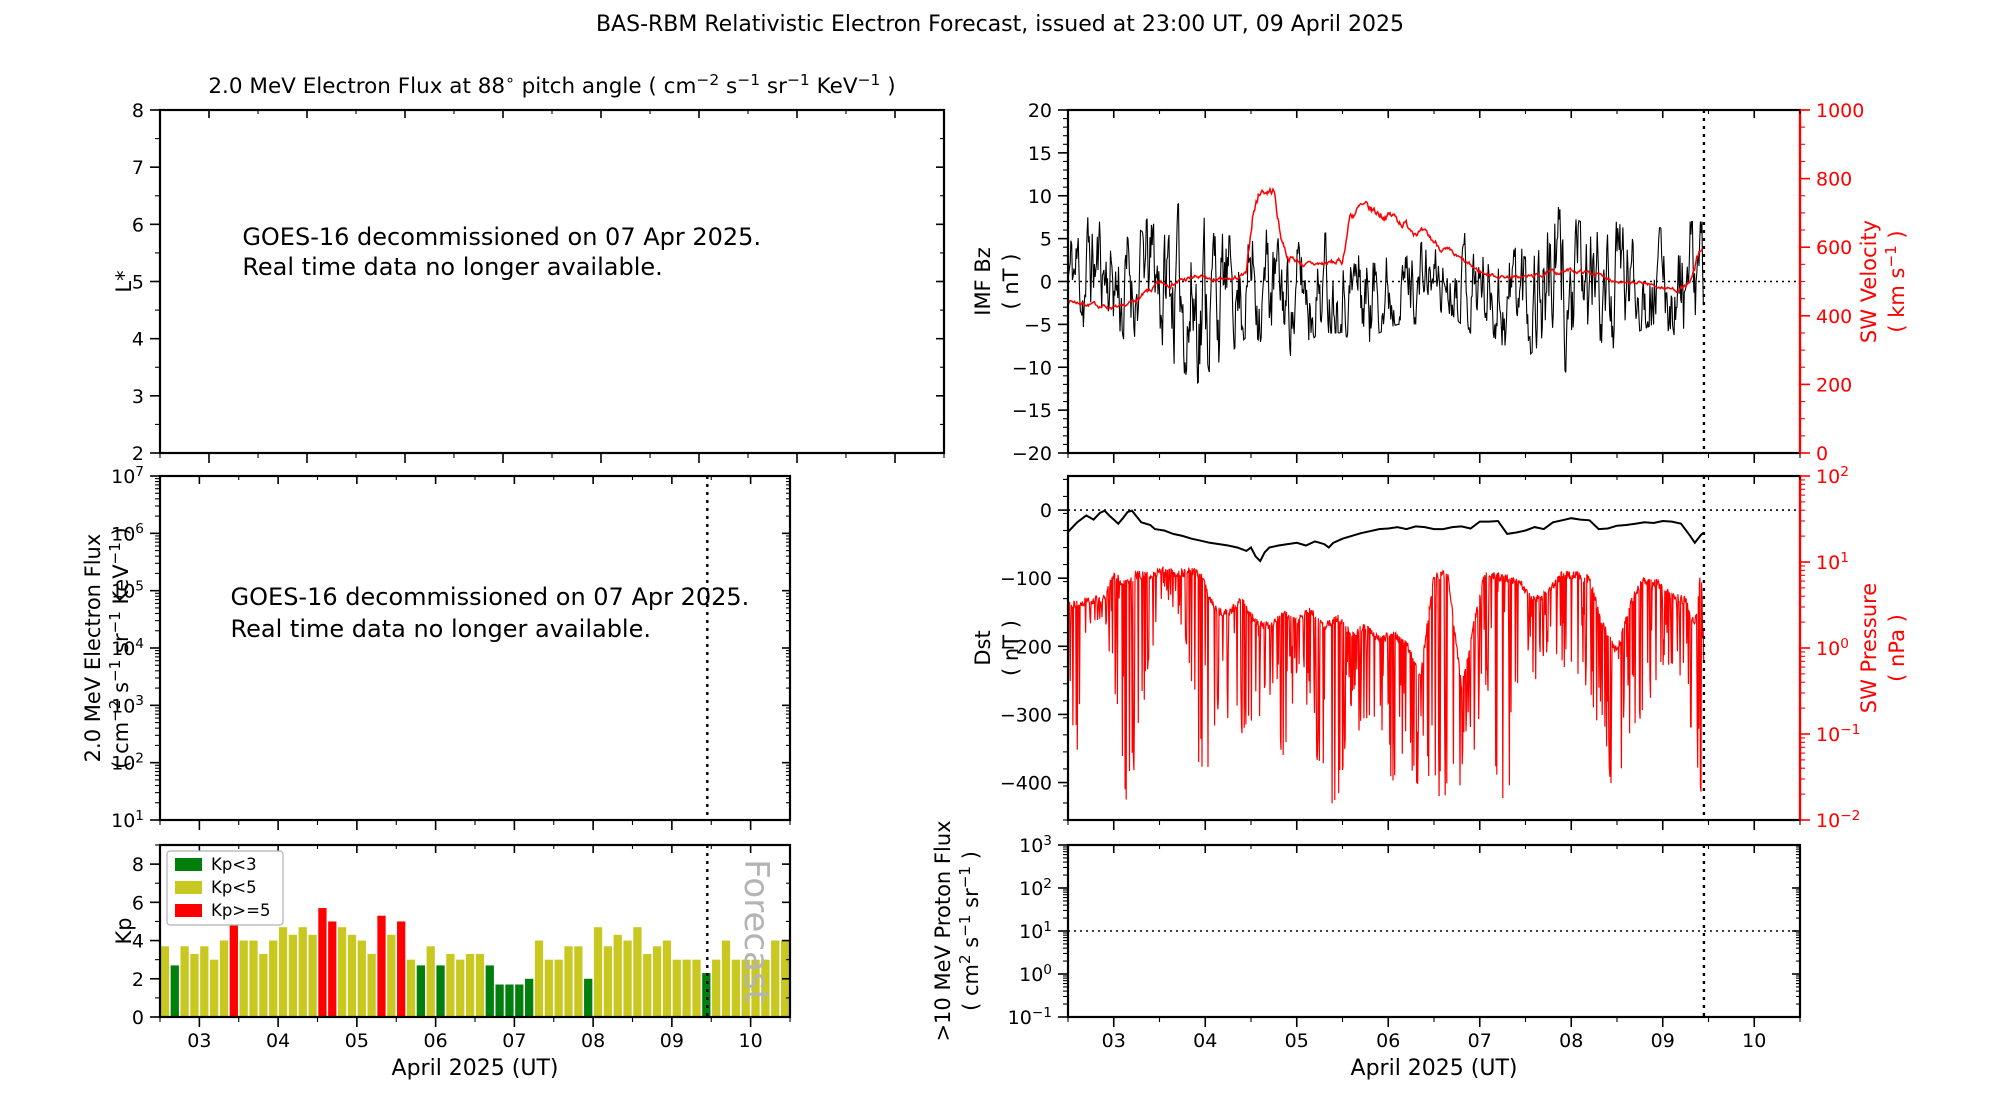  I want to click on y-tick-label: −400, so click(1026, 784).